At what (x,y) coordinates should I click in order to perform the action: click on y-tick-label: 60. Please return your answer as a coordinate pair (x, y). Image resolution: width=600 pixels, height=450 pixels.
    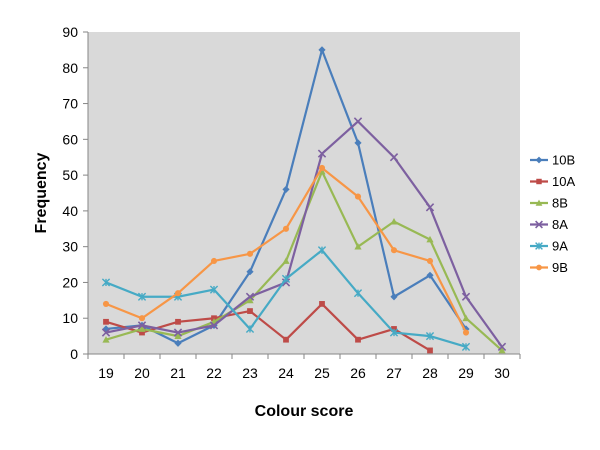
    Looking at the image, I should click on (70, 139).